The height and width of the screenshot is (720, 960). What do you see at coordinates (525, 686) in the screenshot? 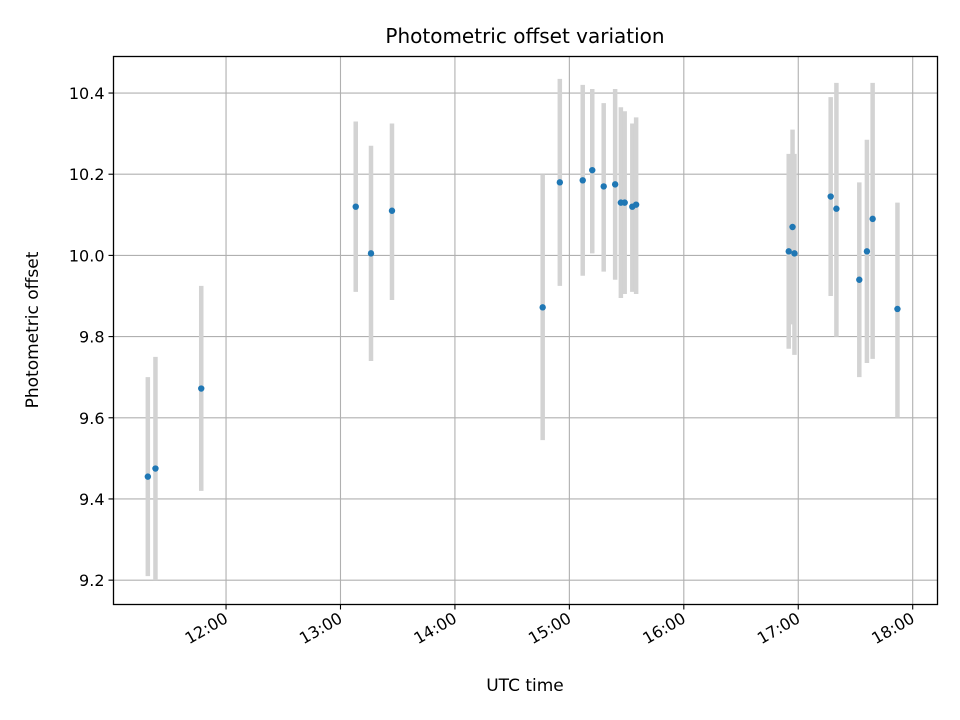
I see `x-axis-label: UTC time` at bounding box center [525, 686].